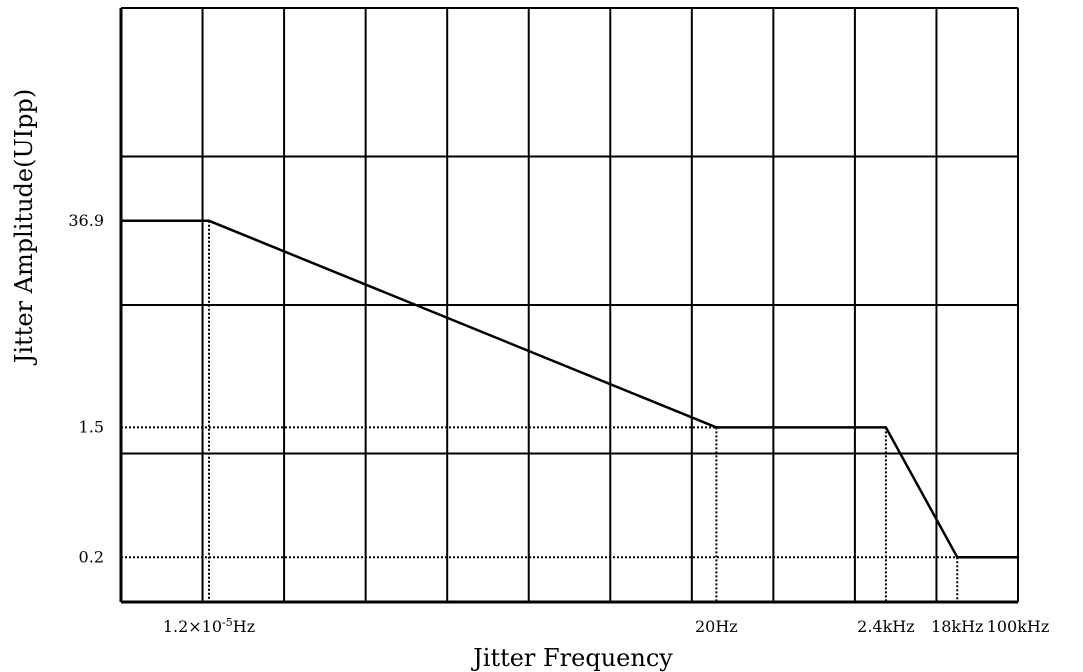 The image size is (1083, 672). What do you see at coordinates (91, 556) in the screenshot?
I see `y-tick-label: 0.2` at bounding box center [91, 556].